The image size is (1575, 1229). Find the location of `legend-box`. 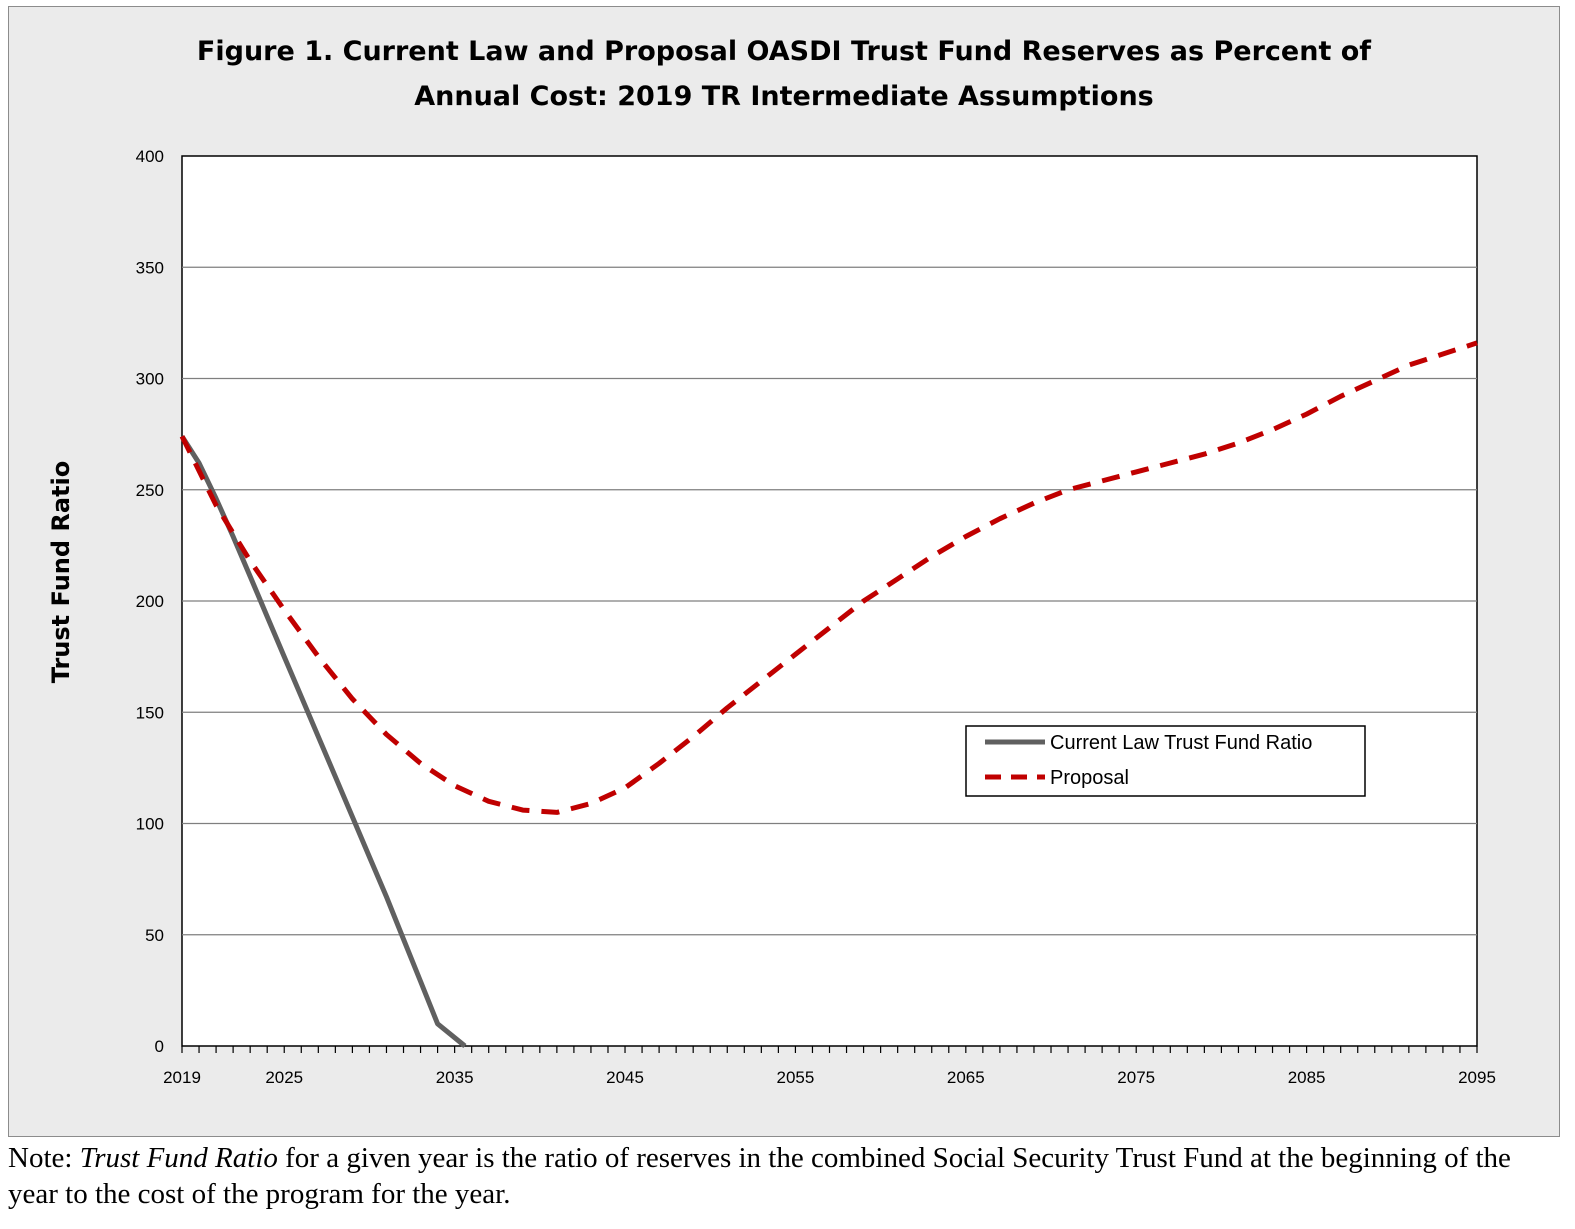

legend-box is located at coordinates (1165, 761).